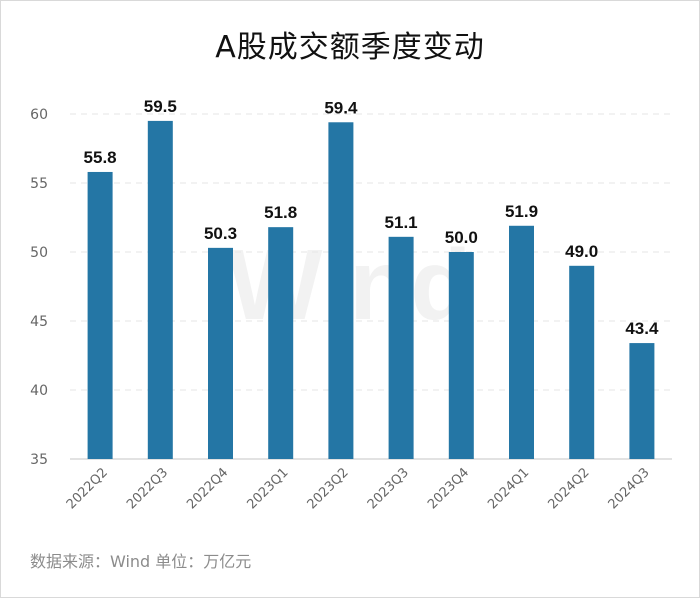  What do you see at coordinates (39, 460) in the screenshot?
I see `y-tick-label: 35` at bounding box center [39, 460].